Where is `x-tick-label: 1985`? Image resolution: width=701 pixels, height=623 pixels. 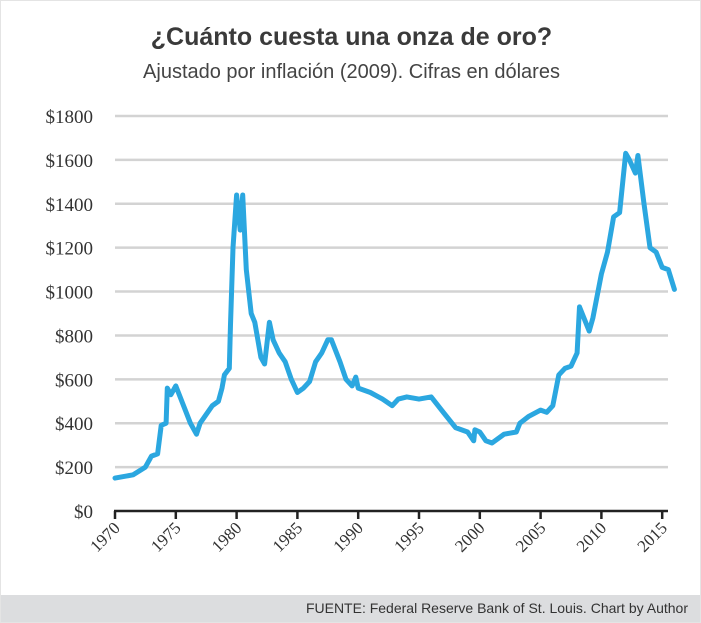
x-tick-label: 1985 is located at coordinates (287, 536).